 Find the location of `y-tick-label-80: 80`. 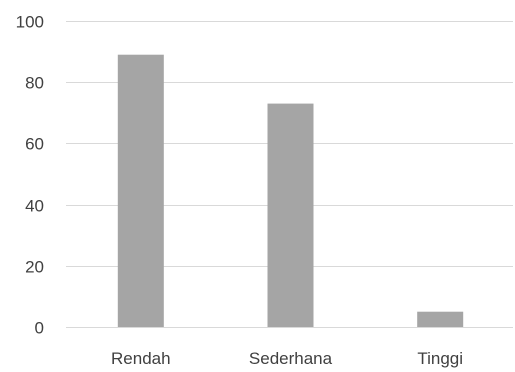

y-tick-label-80: 80 is located at coordinates (34, 83).